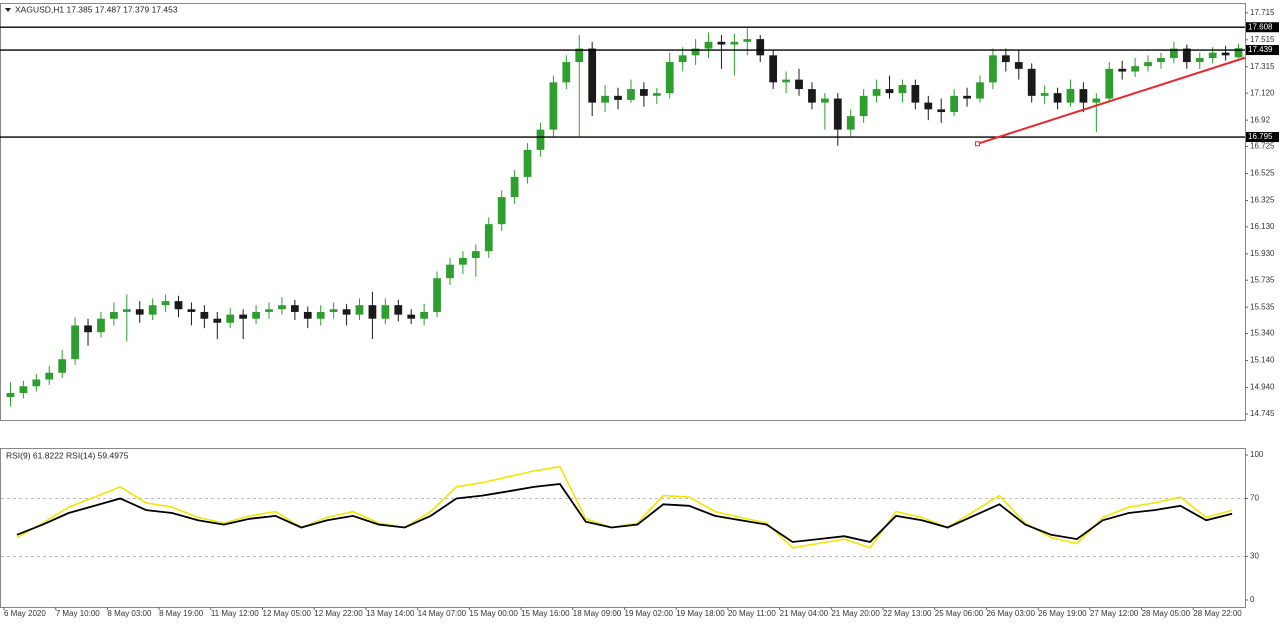 This screenshot has width=1280, height=624. I want to click on y-tick-label: 17.515, so click(1262, 39).